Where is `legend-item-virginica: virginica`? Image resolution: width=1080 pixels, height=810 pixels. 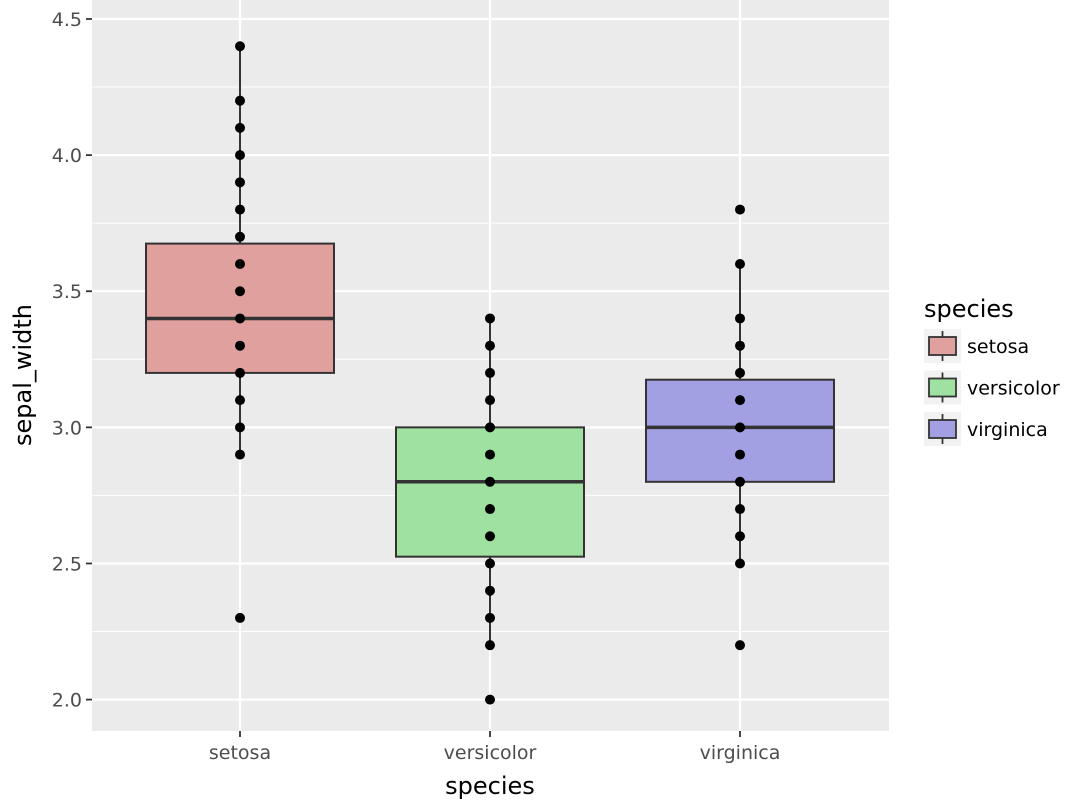
legend-item-virginica: virginica is located at coordinates (986, 429).